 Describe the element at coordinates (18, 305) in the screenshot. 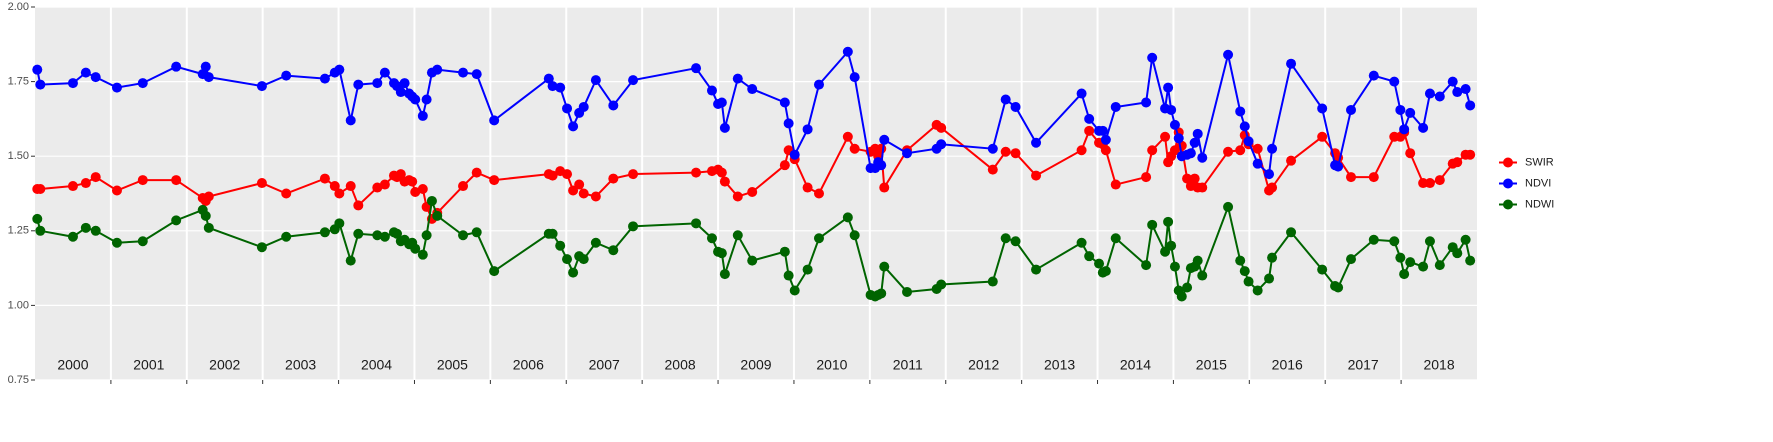

I see `y-tick-label: 1.00` at that location.